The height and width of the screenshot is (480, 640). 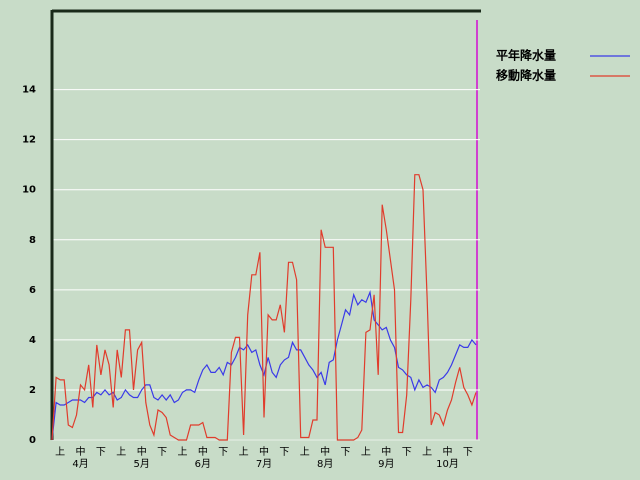 What do you see at coordinates (526, 75) in the screenshot?
I see `legend-label: 移動降水量` at bounding box center [526, 75].